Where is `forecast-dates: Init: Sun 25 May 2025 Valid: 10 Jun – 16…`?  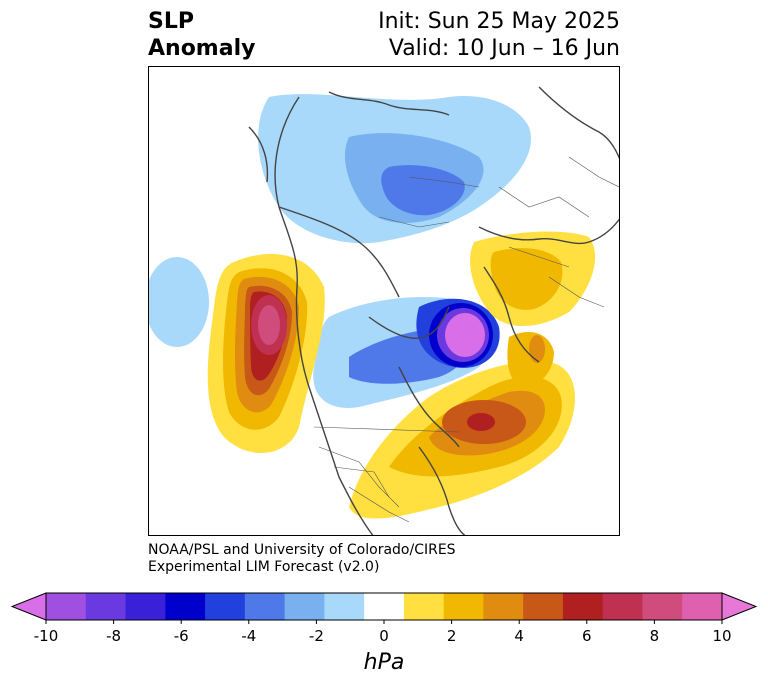
forecast-dates: Init: Sun 25 May 2025 Valid: 10 Jun – 16… is located at coordinates (499, 35).